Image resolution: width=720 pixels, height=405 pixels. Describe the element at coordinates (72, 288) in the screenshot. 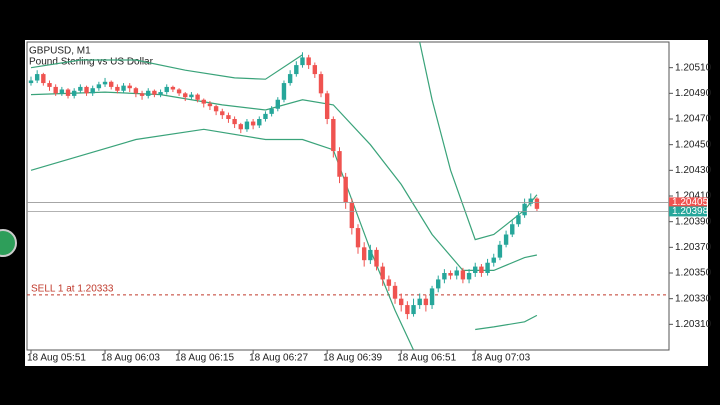

I see `order-label: SELL 1 at 1.20333` at that location.